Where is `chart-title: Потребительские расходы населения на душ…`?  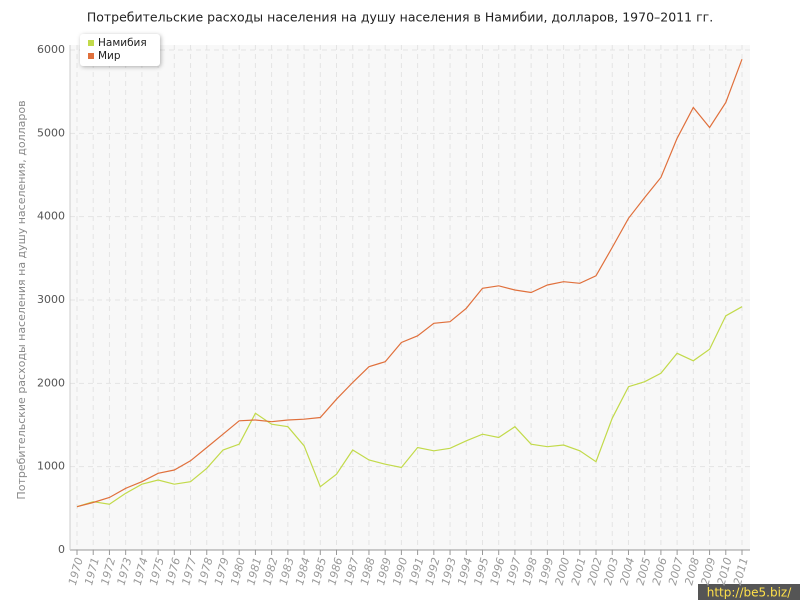
chart-title: Потребительские расходы населения на душ… is located at coordinates (400, 17).